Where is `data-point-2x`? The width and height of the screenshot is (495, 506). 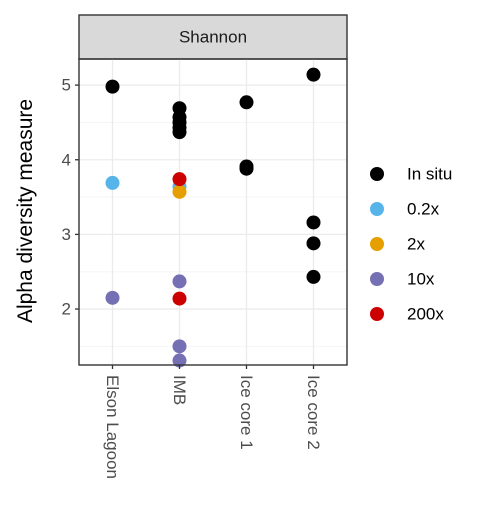 data-point-2x is located at coordinates (179, 191).